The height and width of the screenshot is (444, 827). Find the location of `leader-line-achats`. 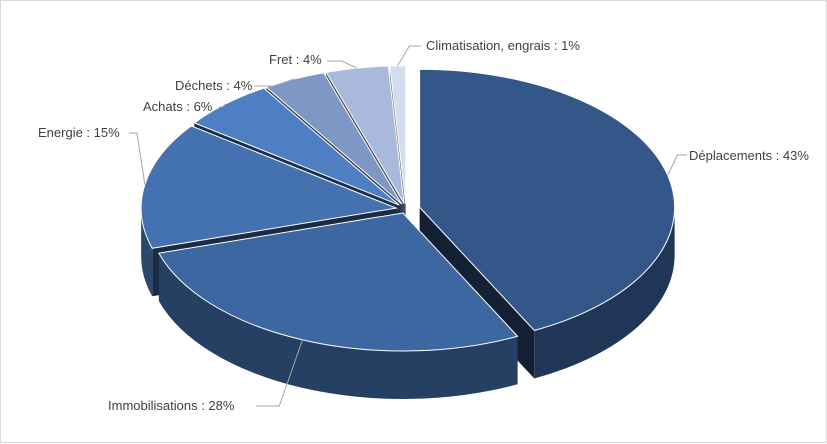

leader-line-achats is located at coordinates (223, 105).